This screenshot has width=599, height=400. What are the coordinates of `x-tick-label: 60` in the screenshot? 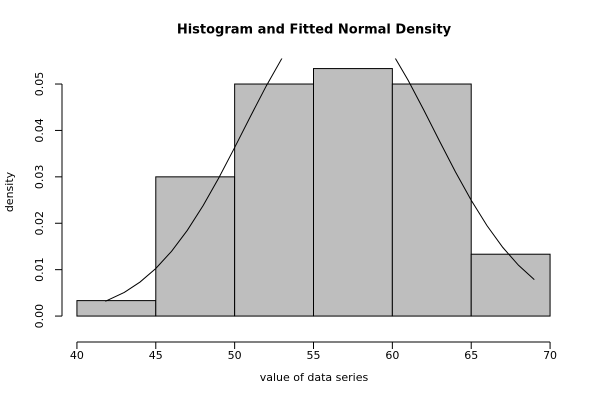 It's located at (392, 355).